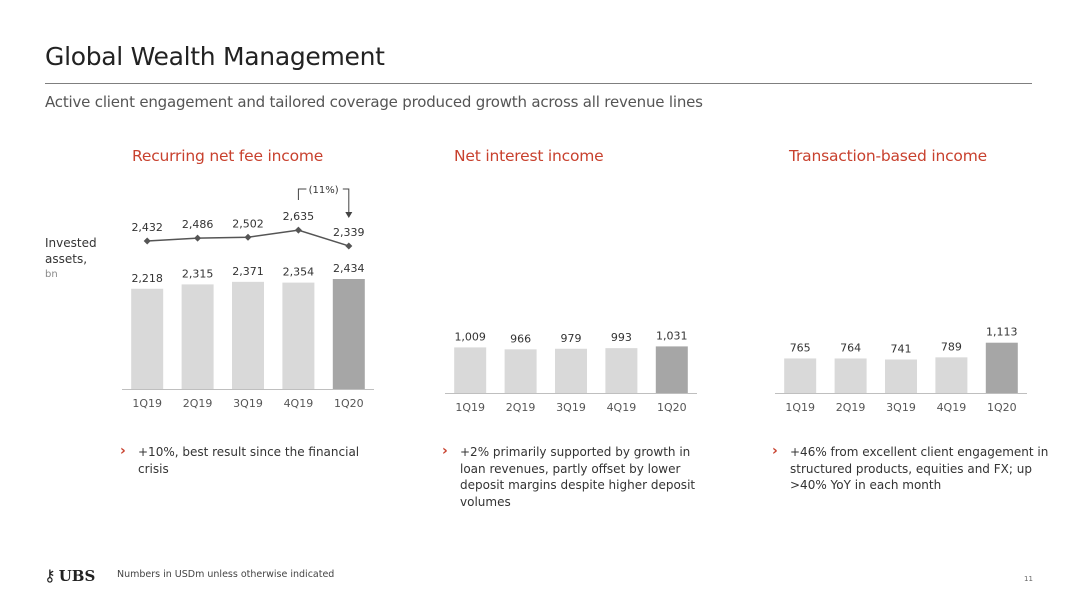 This screenshot has width=1080, height=608. I want to click on bar-value-label: 2,218, so click(147, 278).